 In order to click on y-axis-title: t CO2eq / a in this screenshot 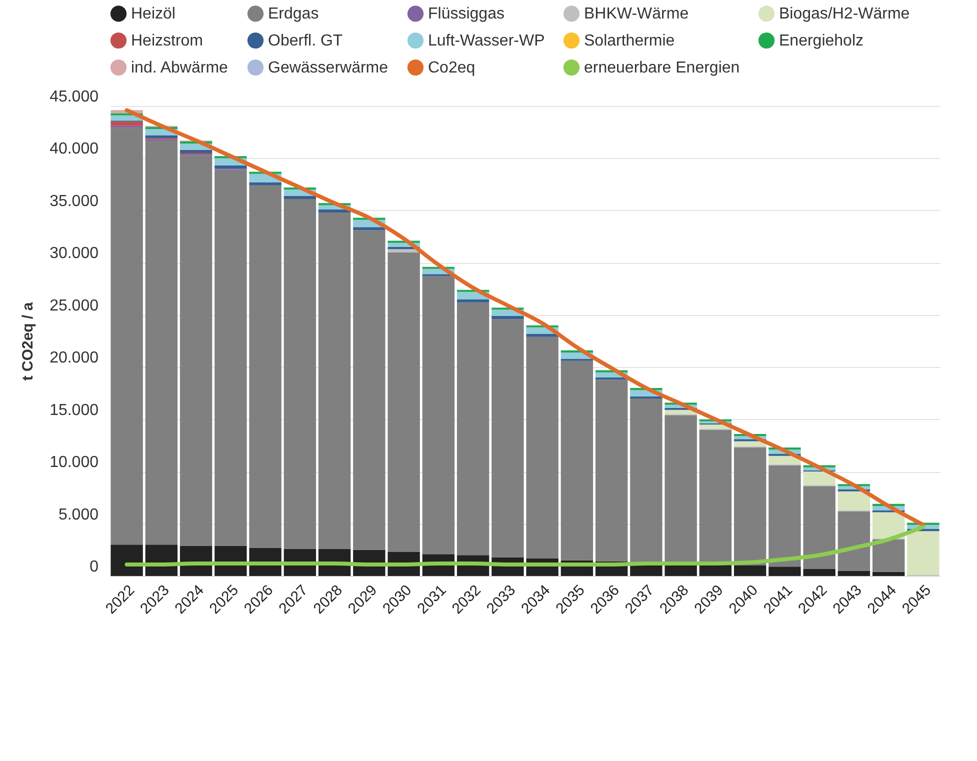, I will do `click(28, 341)`.